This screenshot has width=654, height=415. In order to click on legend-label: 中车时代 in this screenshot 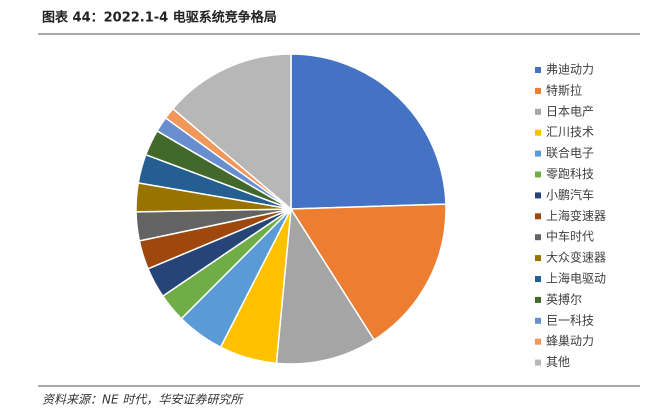, I will do `click(570, 236)`.